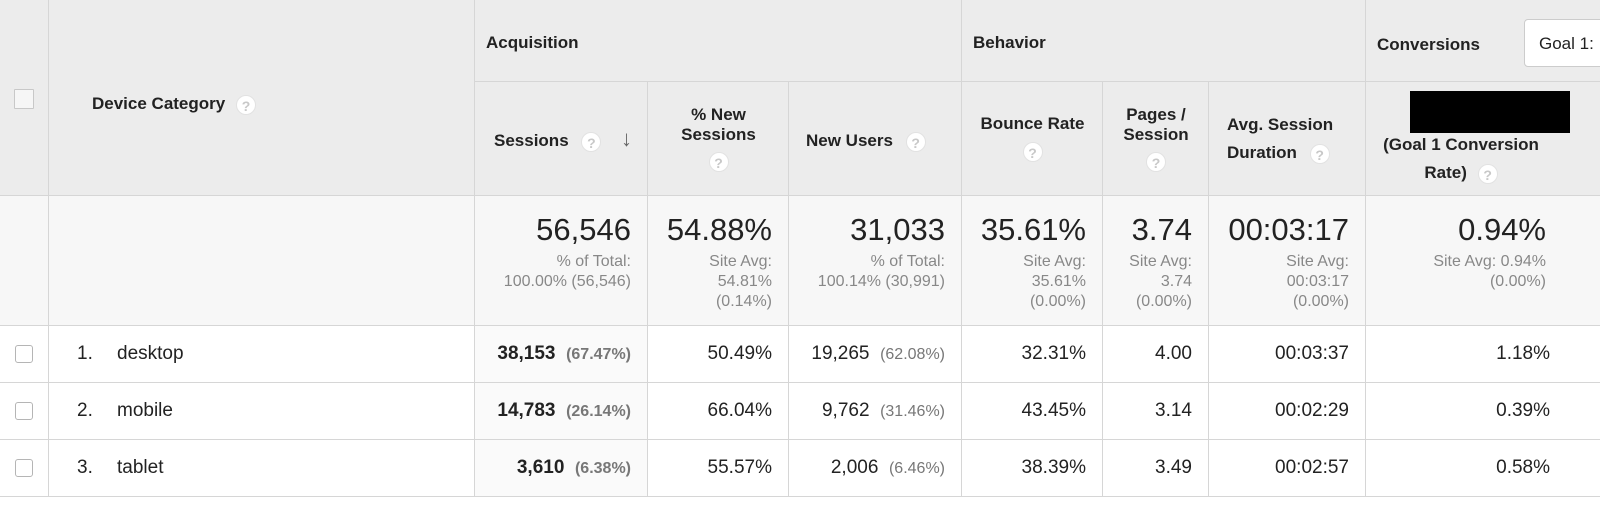 The image size is (1600, 510). I want to click on totals-goal-line1: Site Avg: 0.94%, so click(1489, 261).